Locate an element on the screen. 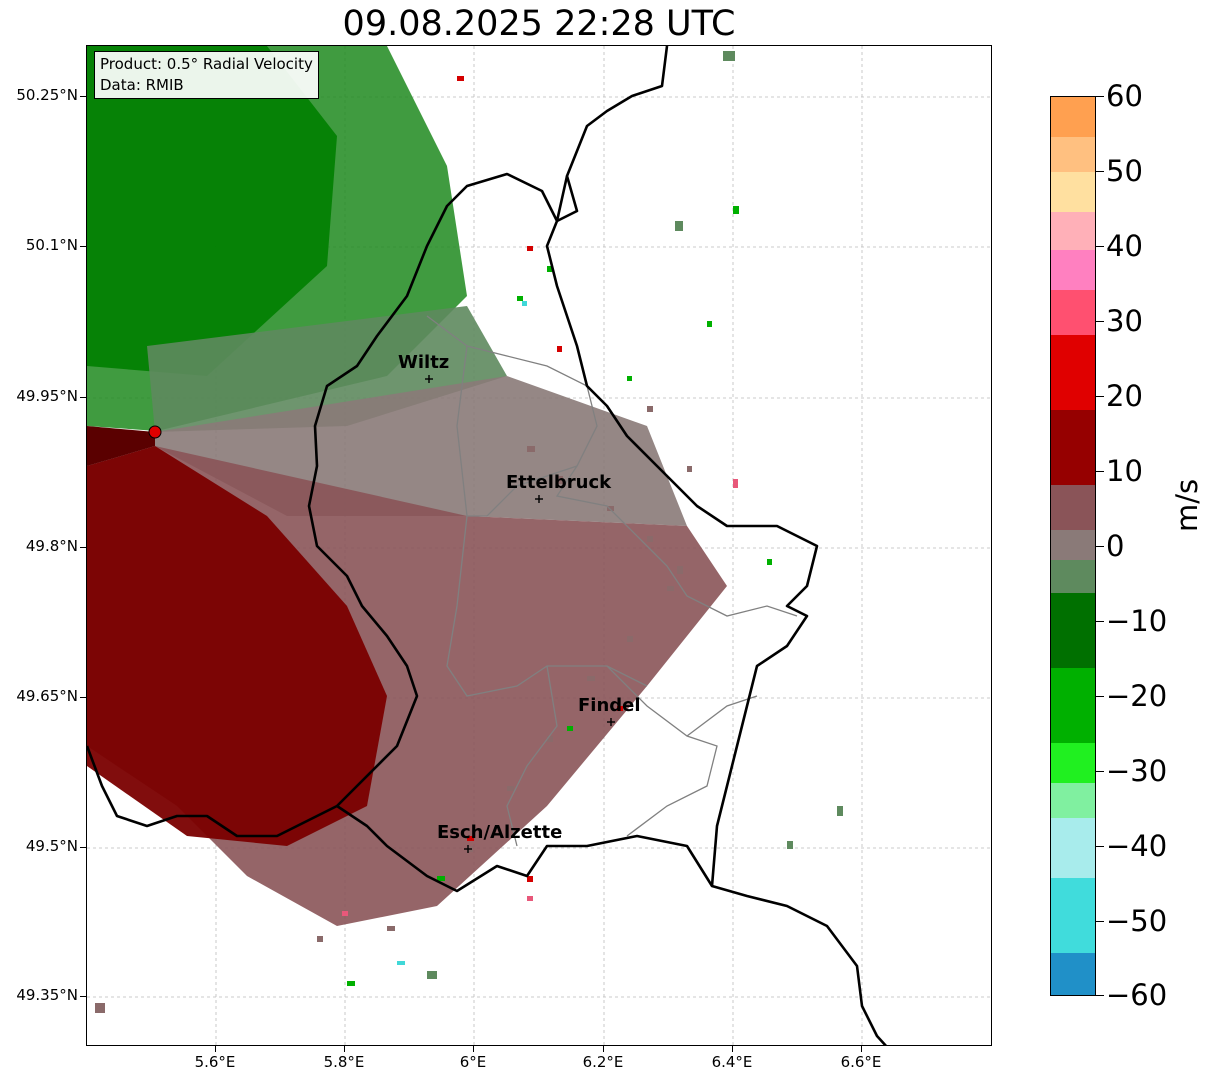  colorbar-tick-label: 30 is located at coordinates (1124, 321).